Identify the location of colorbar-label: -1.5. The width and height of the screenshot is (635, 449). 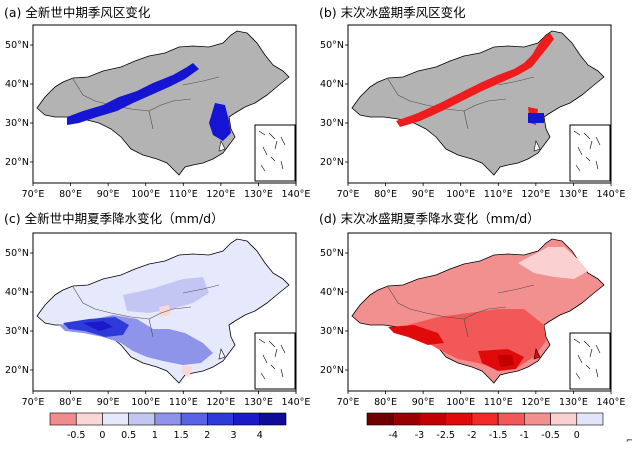
(498, 435).